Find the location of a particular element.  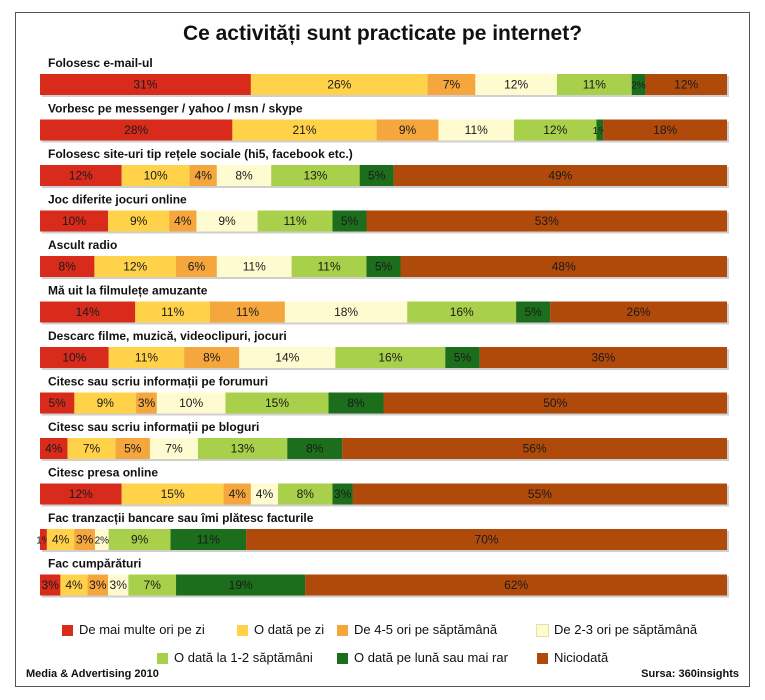

legend-label: De 2-3 ori pe săptămână is located at coordinates (626, 629).